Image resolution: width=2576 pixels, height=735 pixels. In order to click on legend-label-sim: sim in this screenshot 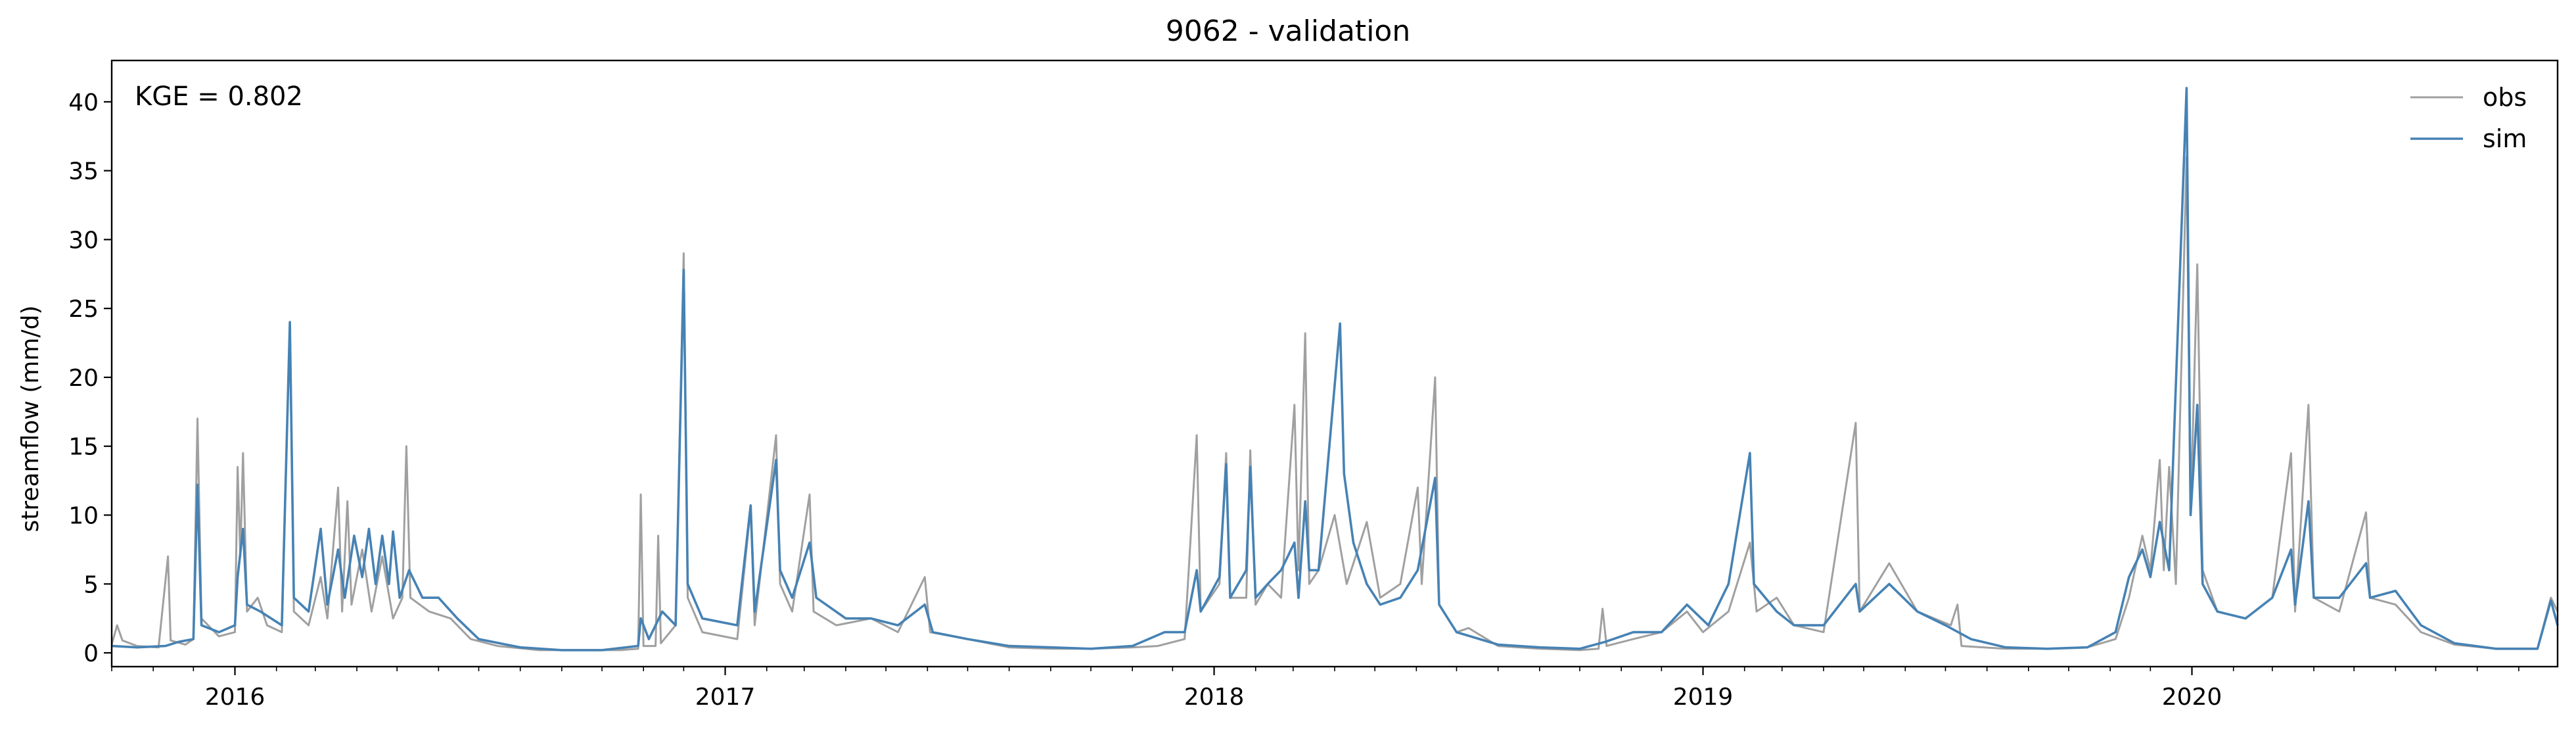, I will do `click(2505, 138)`.